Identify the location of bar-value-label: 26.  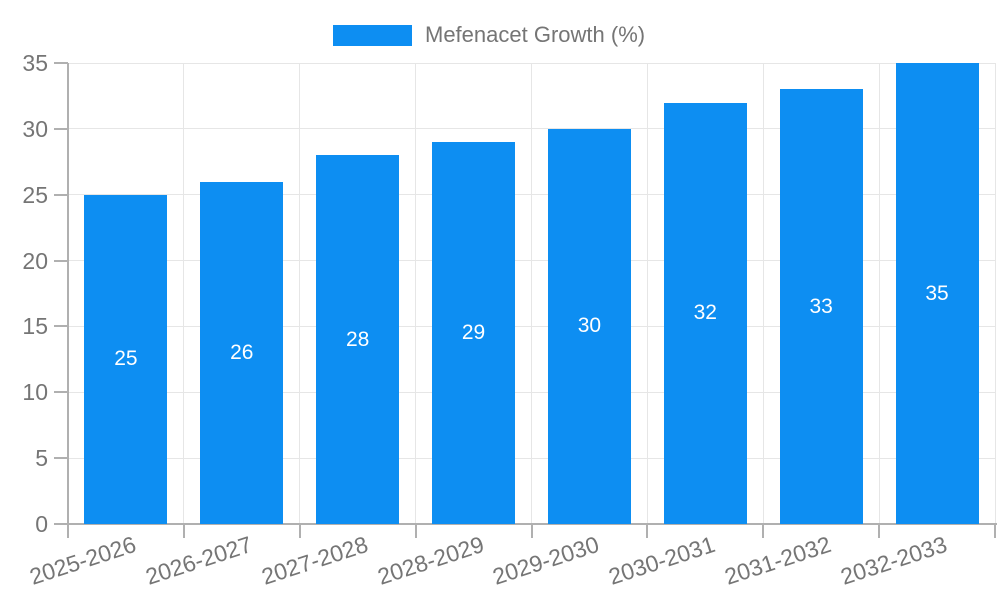
(242, 352).